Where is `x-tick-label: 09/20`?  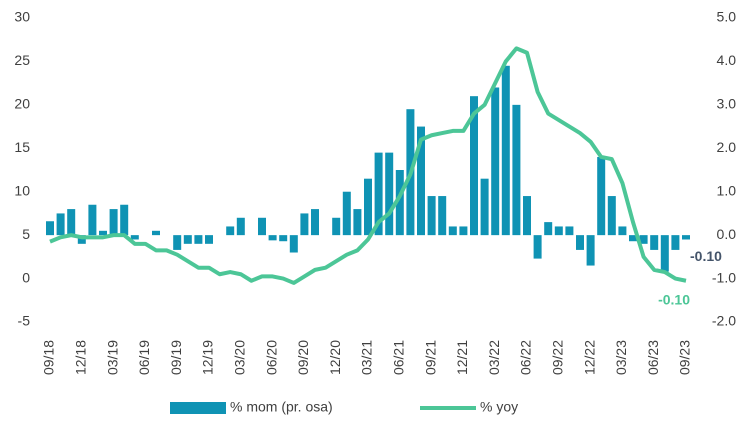
x-tick-label: 09/20 is located at coordinates (303, 357).